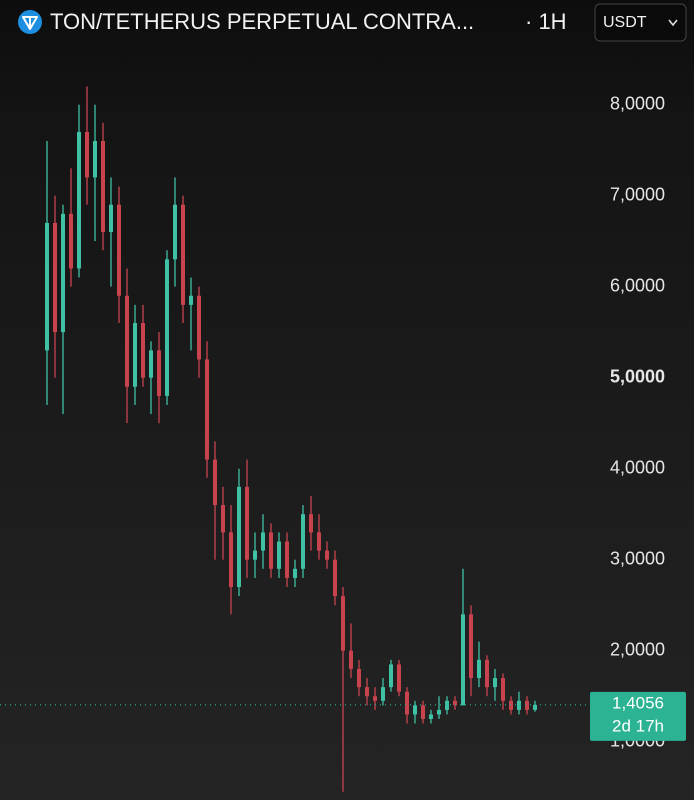 This screenshot has height=800, width=694. I want to click on y-tick-label: 3,0000, so click(637, 558).